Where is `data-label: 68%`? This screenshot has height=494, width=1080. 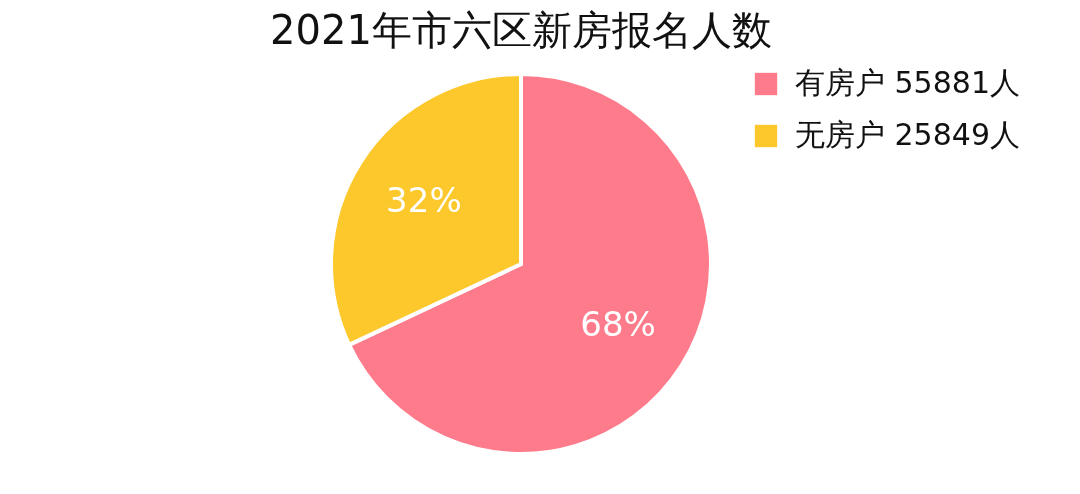
data-label: 68% is located at coordinates (618, 323).